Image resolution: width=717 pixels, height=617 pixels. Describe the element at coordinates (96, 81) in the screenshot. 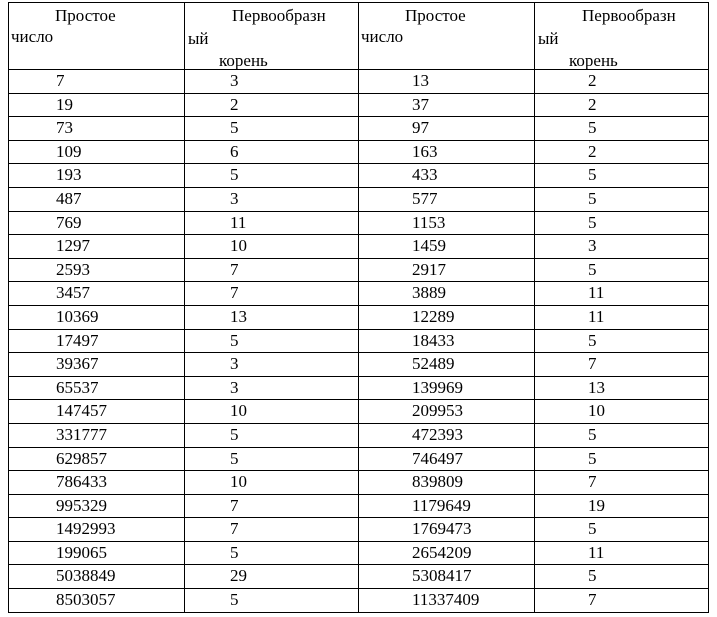

I see `prime-cell-left: 7` at that location.